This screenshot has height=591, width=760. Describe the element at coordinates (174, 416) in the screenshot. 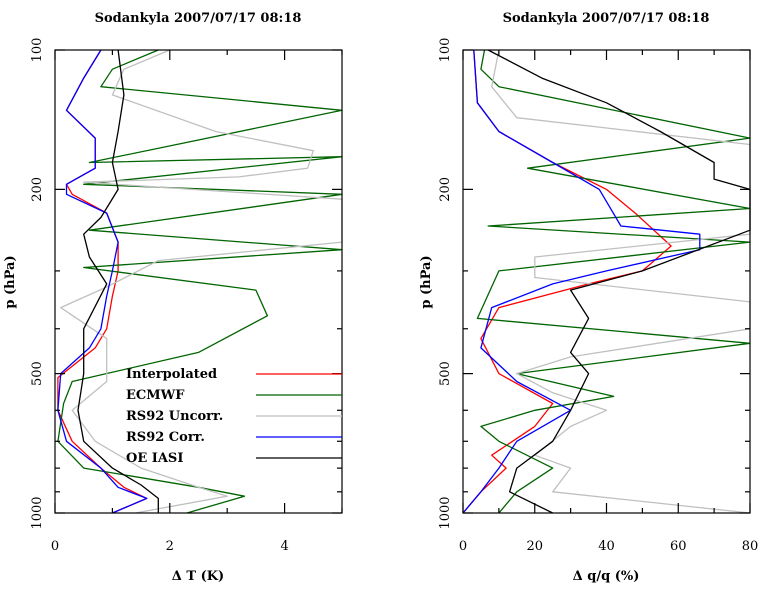

I see `legend-label: RS92 Uncorr.` at that location.